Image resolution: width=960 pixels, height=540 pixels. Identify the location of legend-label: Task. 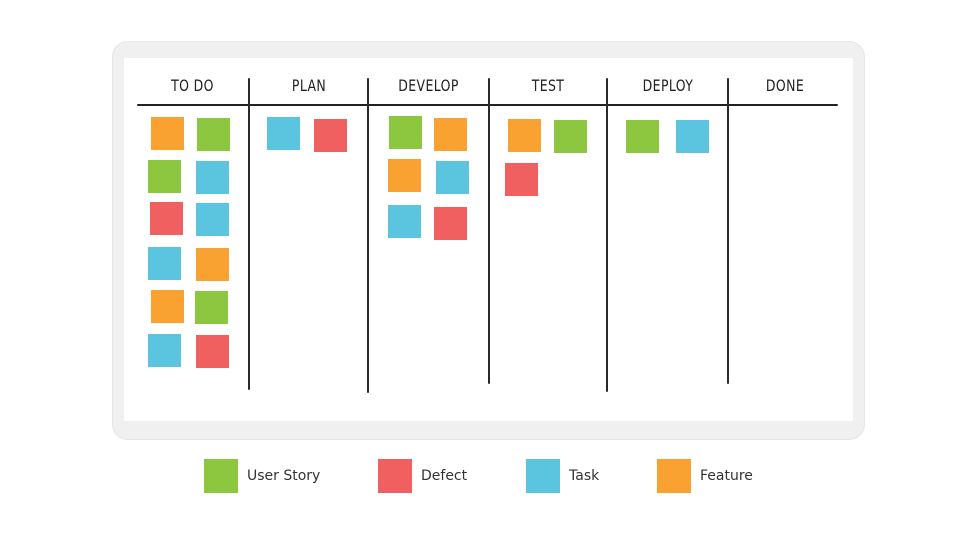
(584, 476).